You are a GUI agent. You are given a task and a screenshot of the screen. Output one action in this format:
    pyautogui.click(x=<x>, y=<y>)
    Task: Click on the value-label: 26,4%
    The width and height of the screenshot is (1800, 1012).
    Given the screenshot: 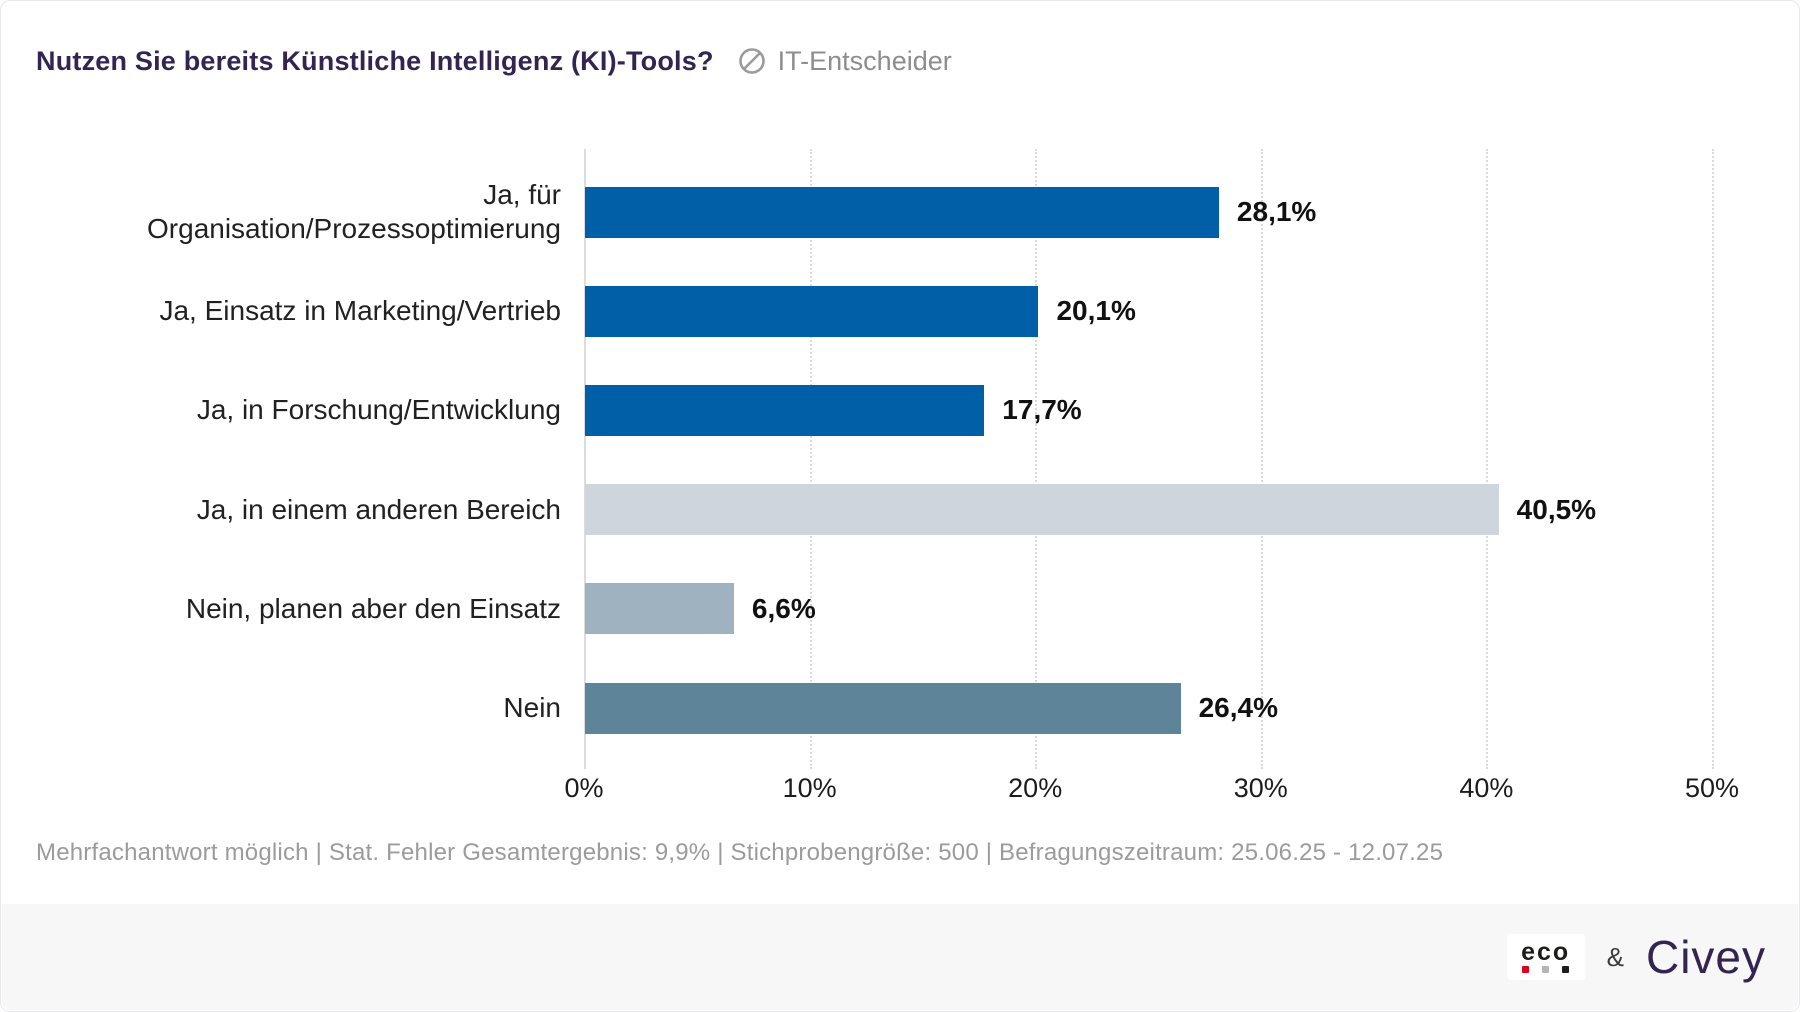 What is the action you would take?
    pyautogui.click(x=1238, y=707)
    